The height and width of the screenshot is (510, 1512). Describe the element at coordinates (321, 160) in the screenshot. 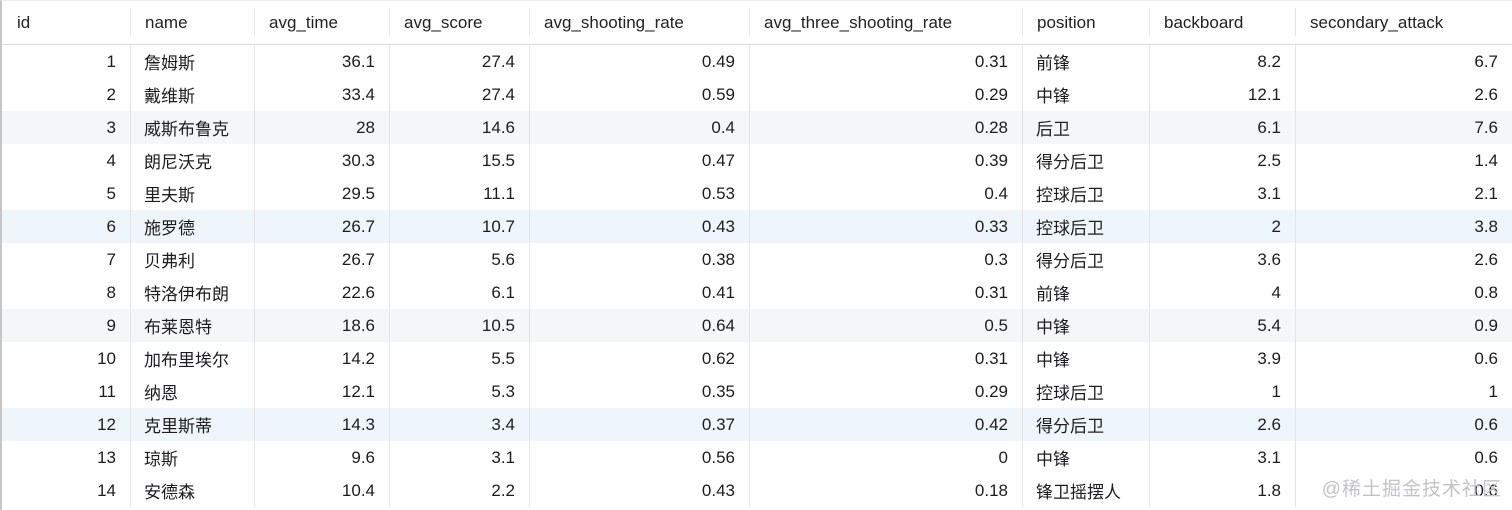

I see `cell-avg_time: 30.3` at that location.